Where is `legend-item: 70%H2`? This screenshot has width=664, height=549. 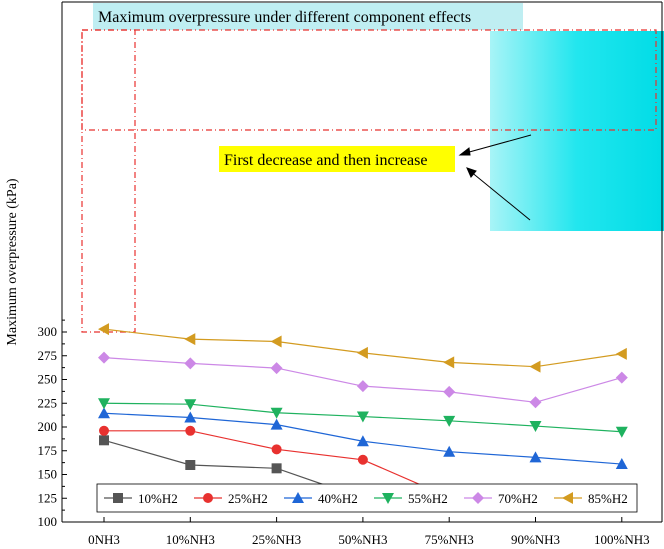
legend-item: 70%H2 is located at coordinates (501, 498).